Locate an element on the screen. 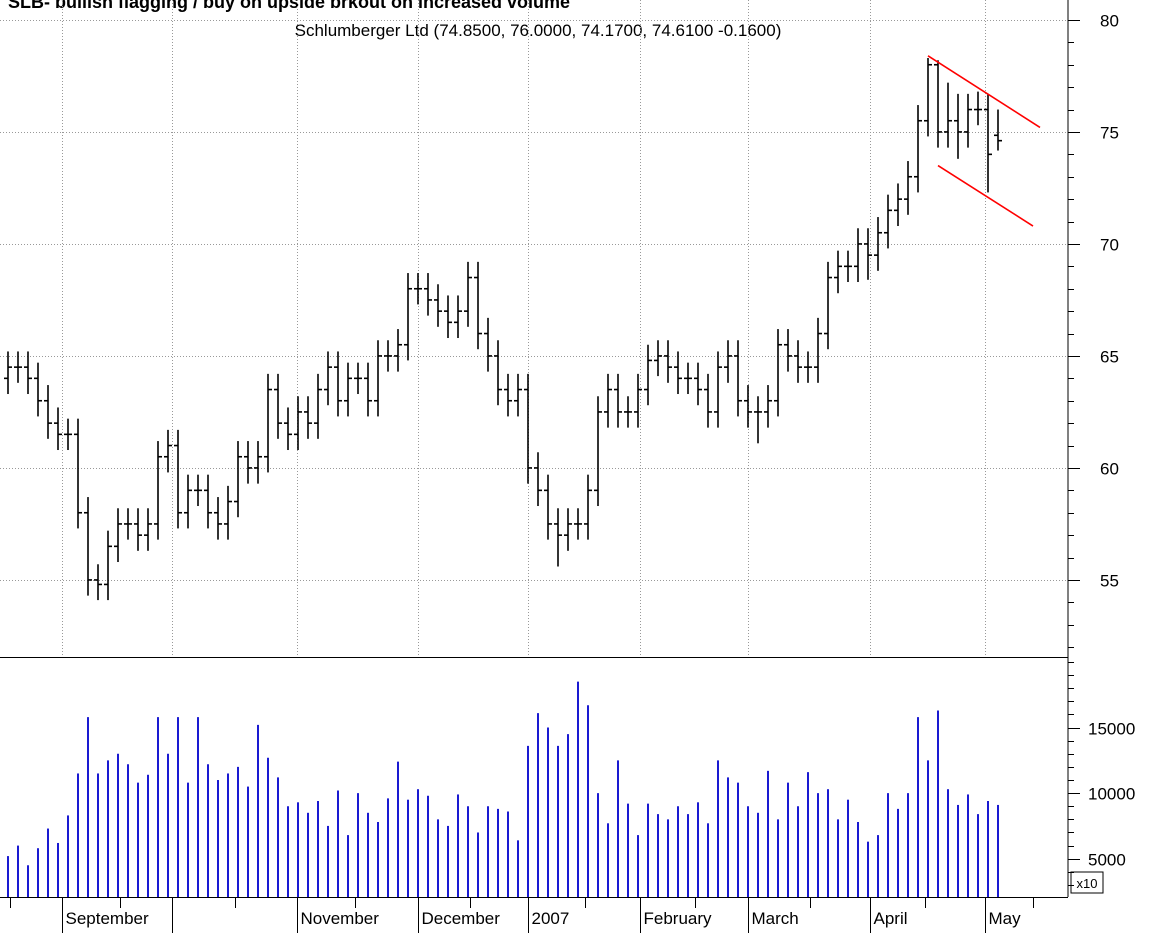  y-tick-label: 55 is located at coordinates (1109, 581).